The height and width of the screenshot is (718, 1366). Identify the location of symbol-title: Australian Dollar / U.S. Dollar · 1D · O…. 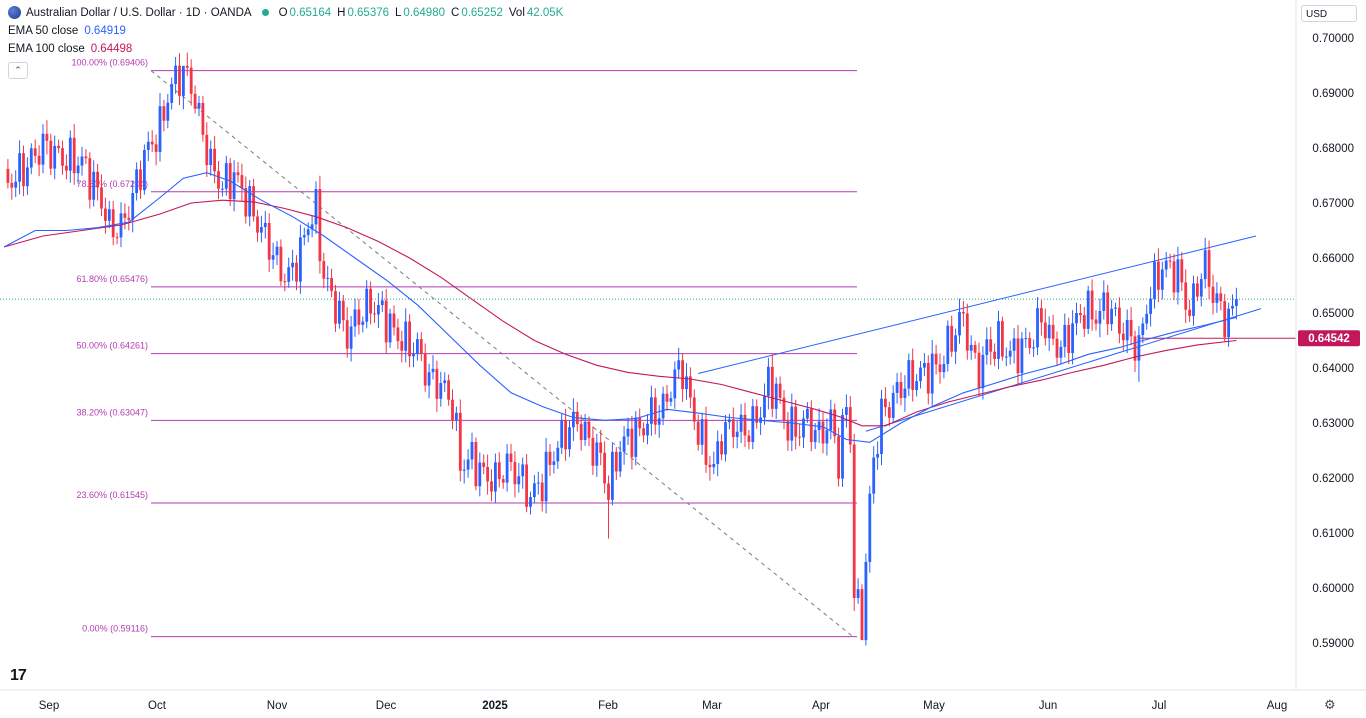
(139, 12).